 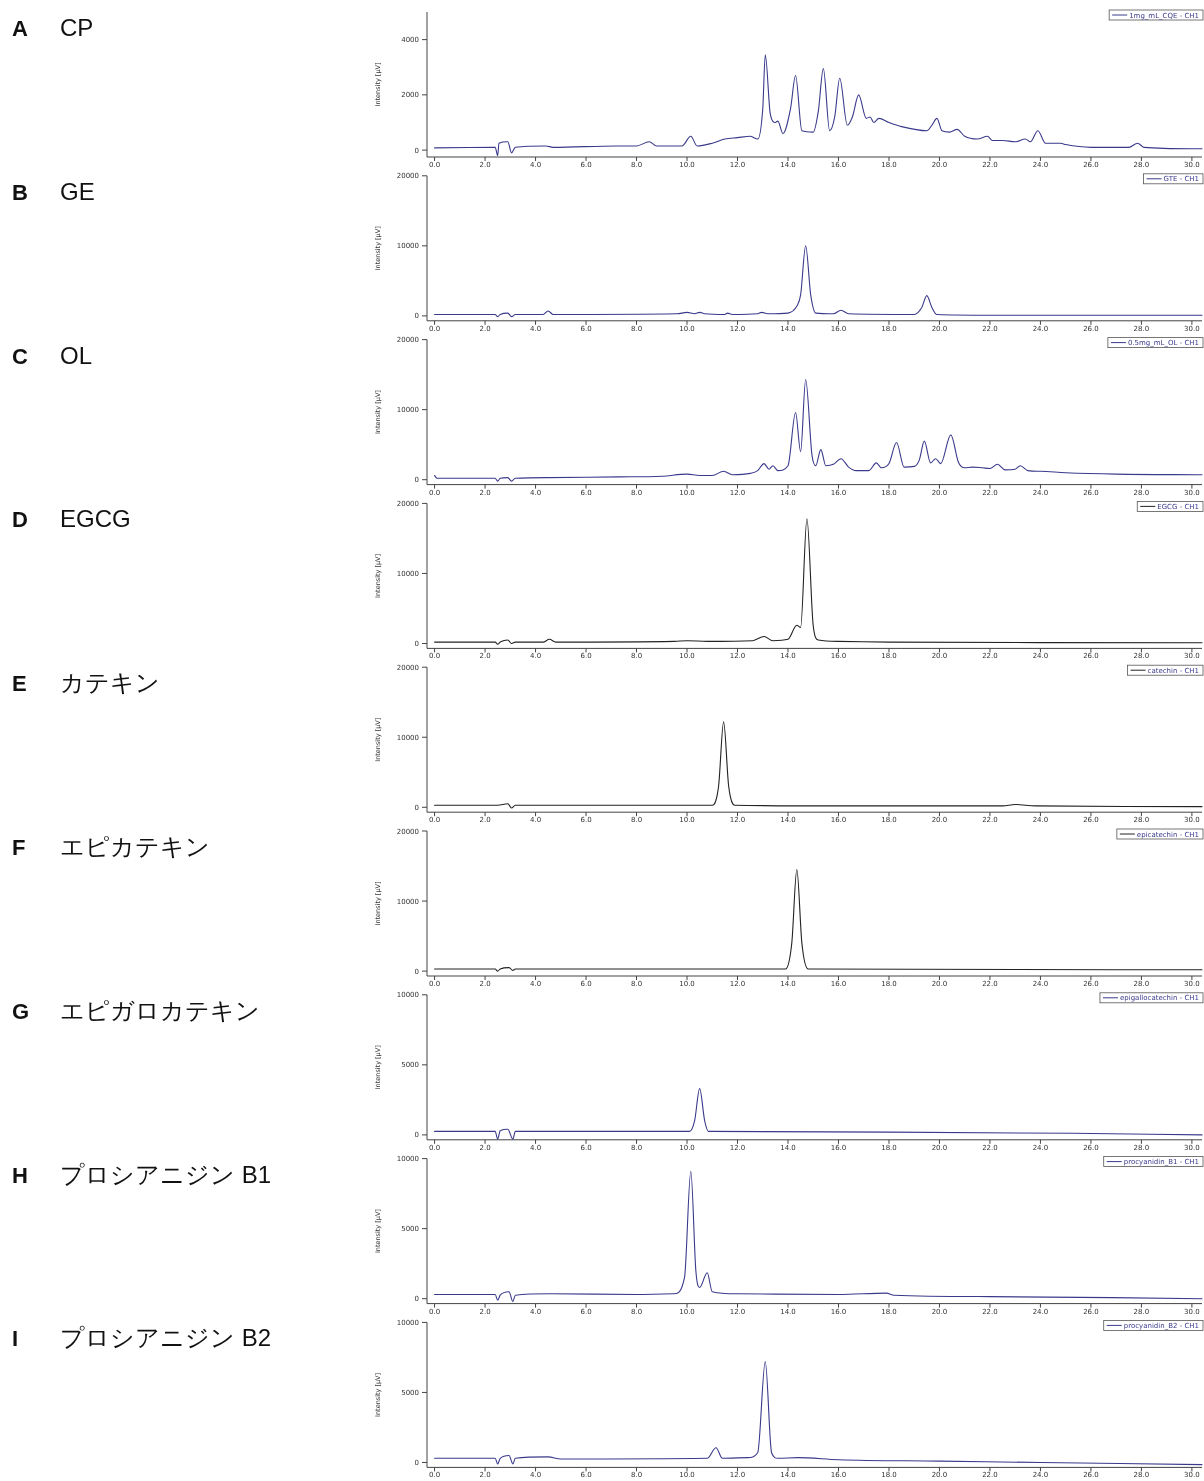 I want to click on text: エピガロカテキン, so click(x=160, y=1010).